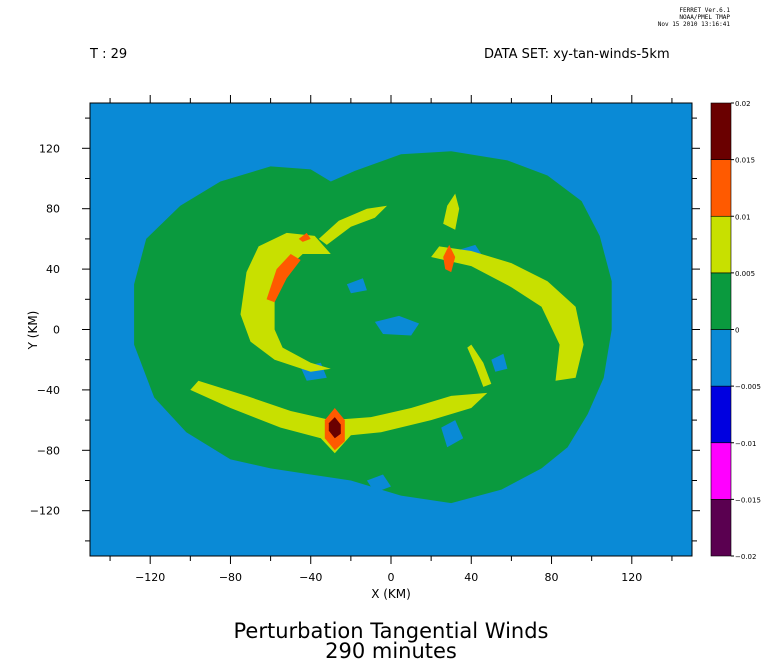  I want to click on y-tick-label: −120, so click(45, 511).